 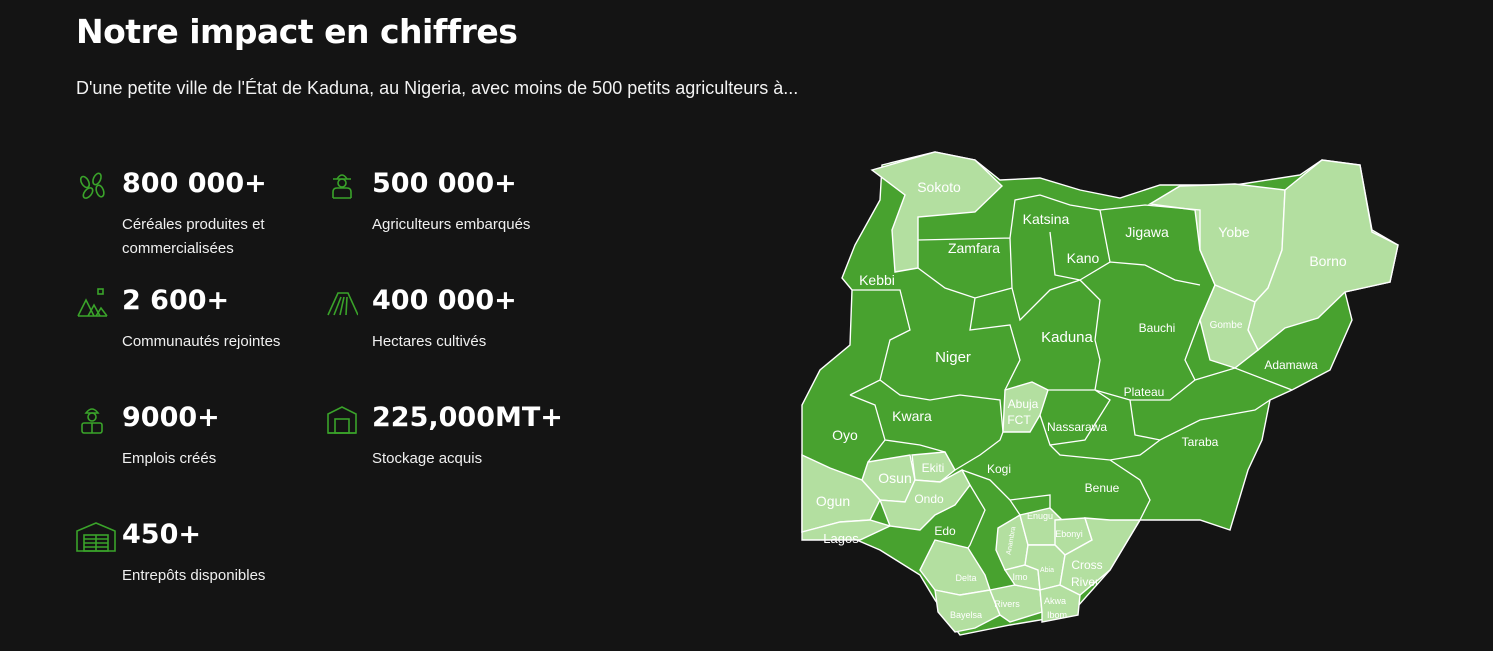 I want to click on stat-value: 800 000+, so click(x=194, y=183).